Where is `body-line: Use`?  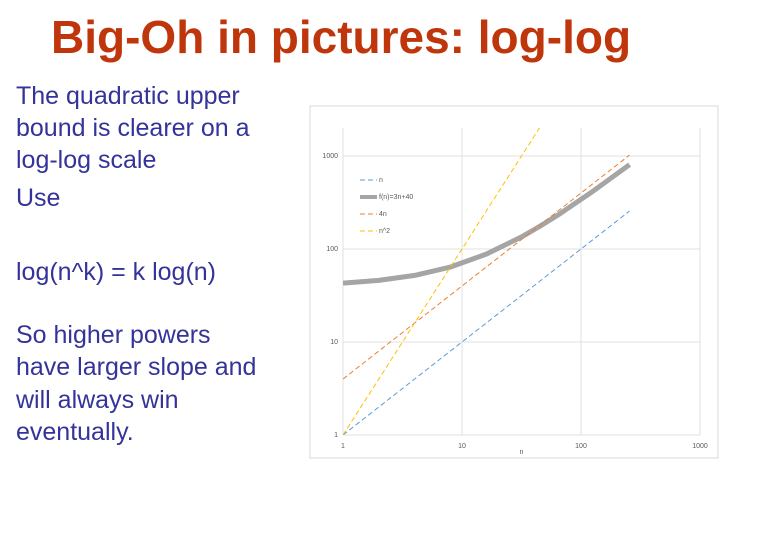 body-line: Use is located at coordinates (38, 198).